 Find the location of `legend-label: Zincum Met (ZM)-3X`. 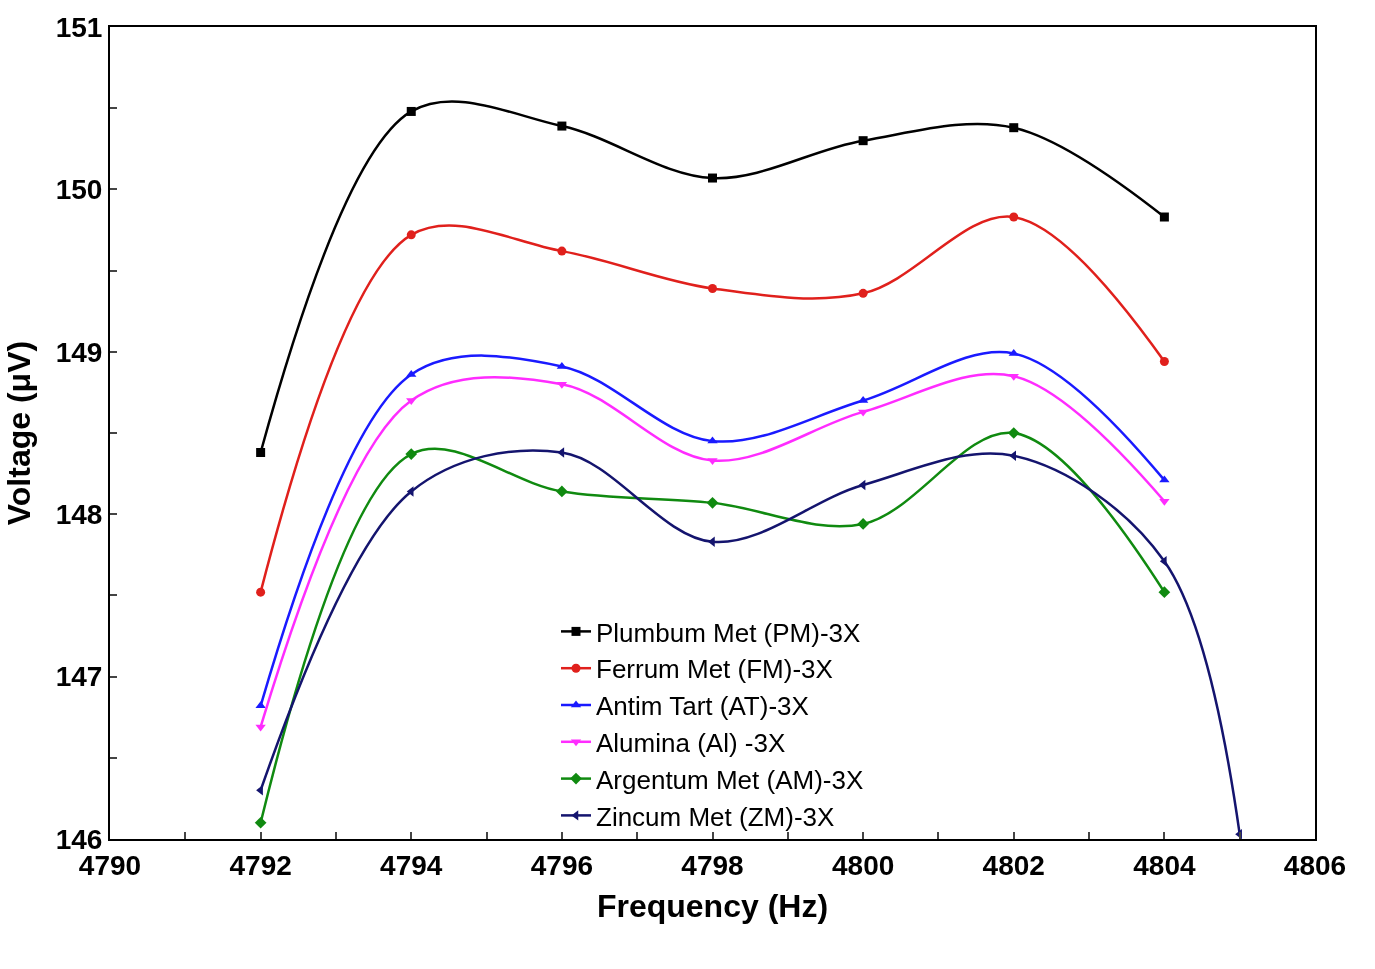

legend-label: Zincum Met (ZM)-3X is located at coordinates (715, 816).